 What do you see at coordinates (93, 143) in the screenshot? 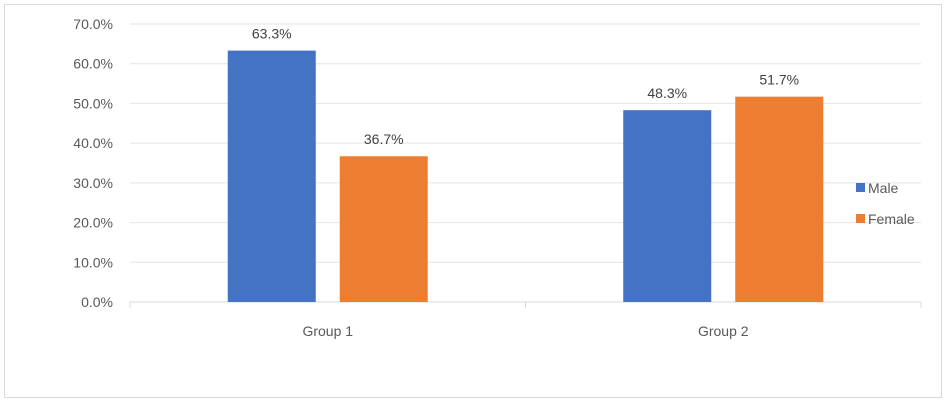
I see `y-tick-label: 40.0%` at bounding box center [93, 143].